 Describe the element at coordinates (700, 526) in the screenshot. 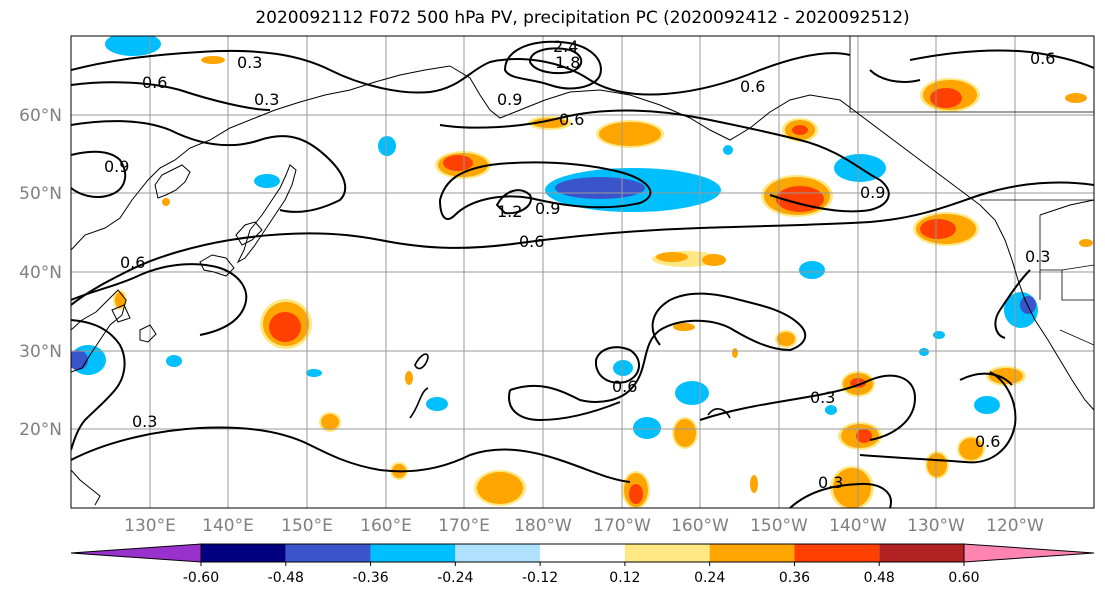

I see `lon-label: 160°W` at that location.